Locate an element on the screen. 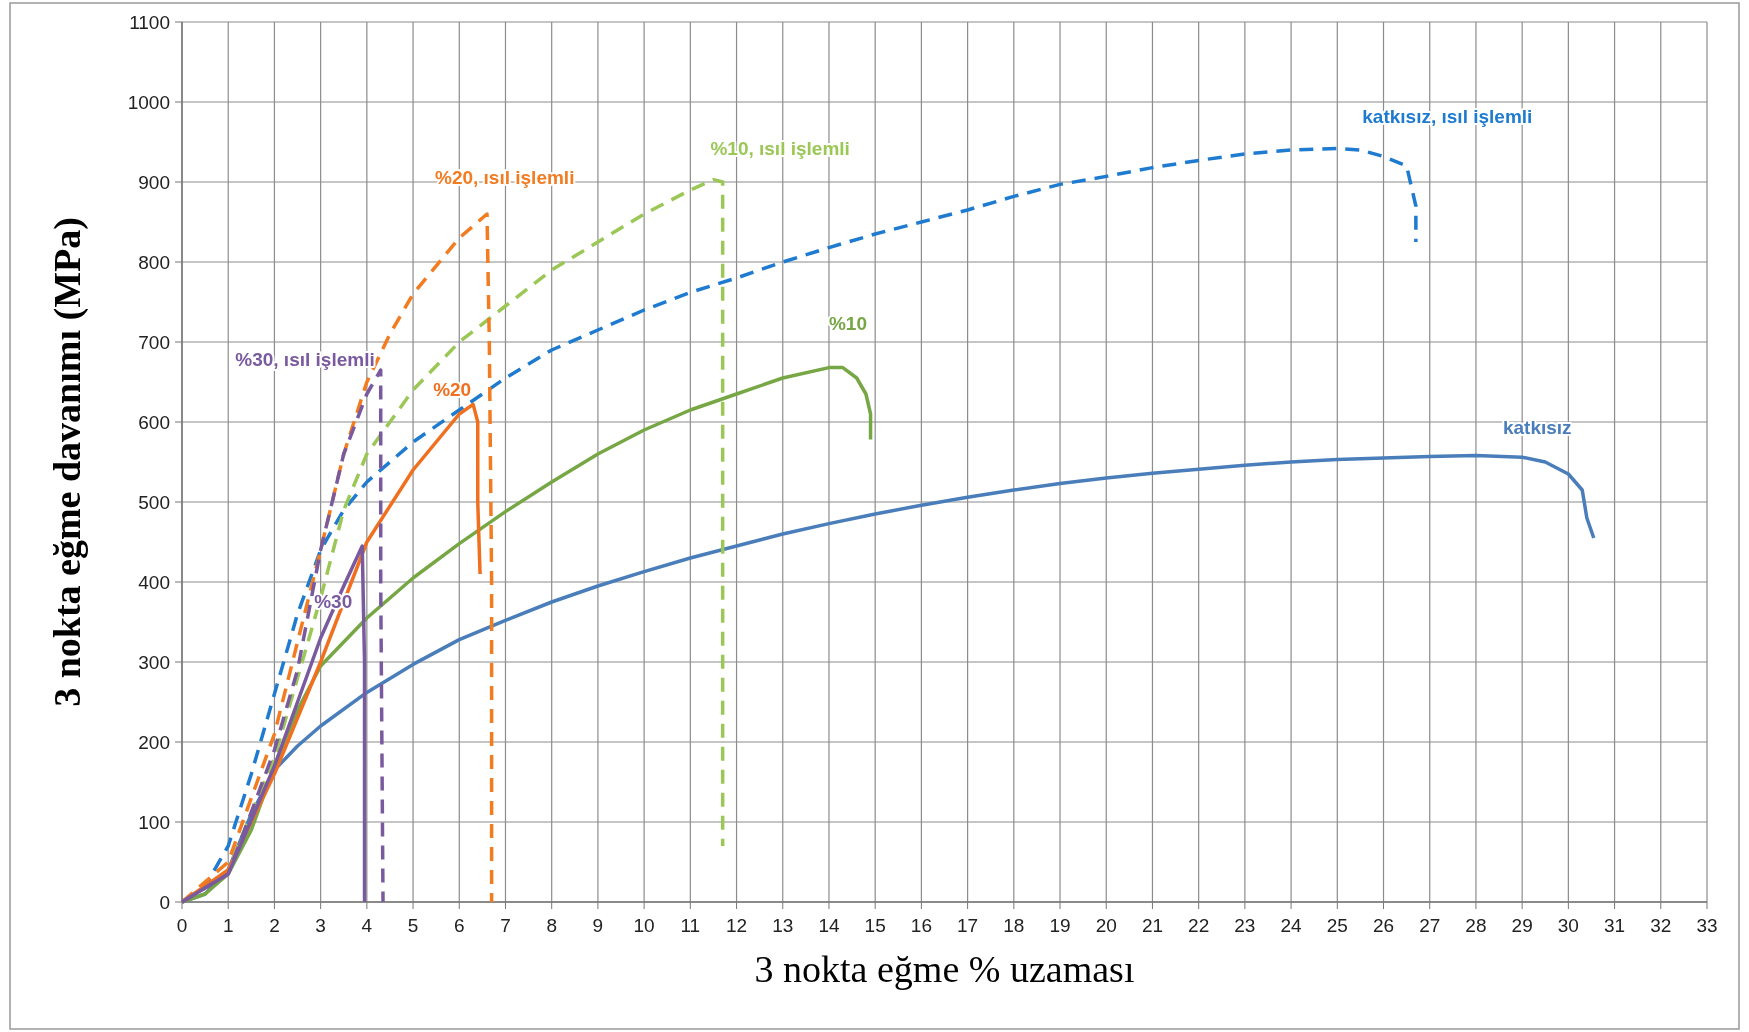  x-tick-label: 0 is located at coordinates (182, 925).